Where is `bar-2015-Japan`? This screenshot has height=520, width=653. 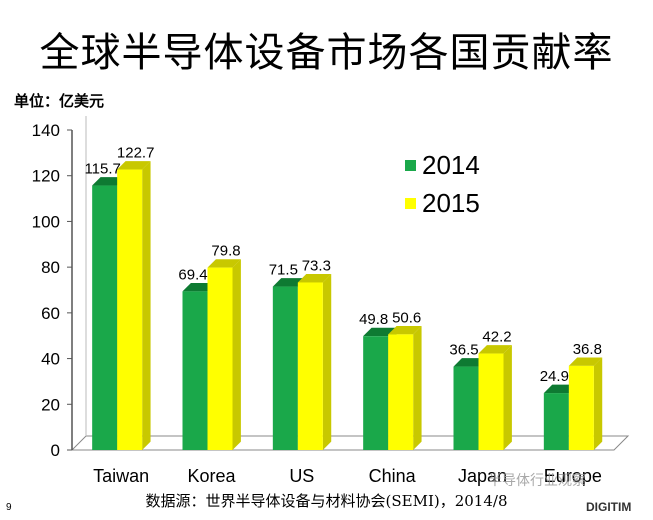 bar-2015-Japan is located at coordinates (491, 401).